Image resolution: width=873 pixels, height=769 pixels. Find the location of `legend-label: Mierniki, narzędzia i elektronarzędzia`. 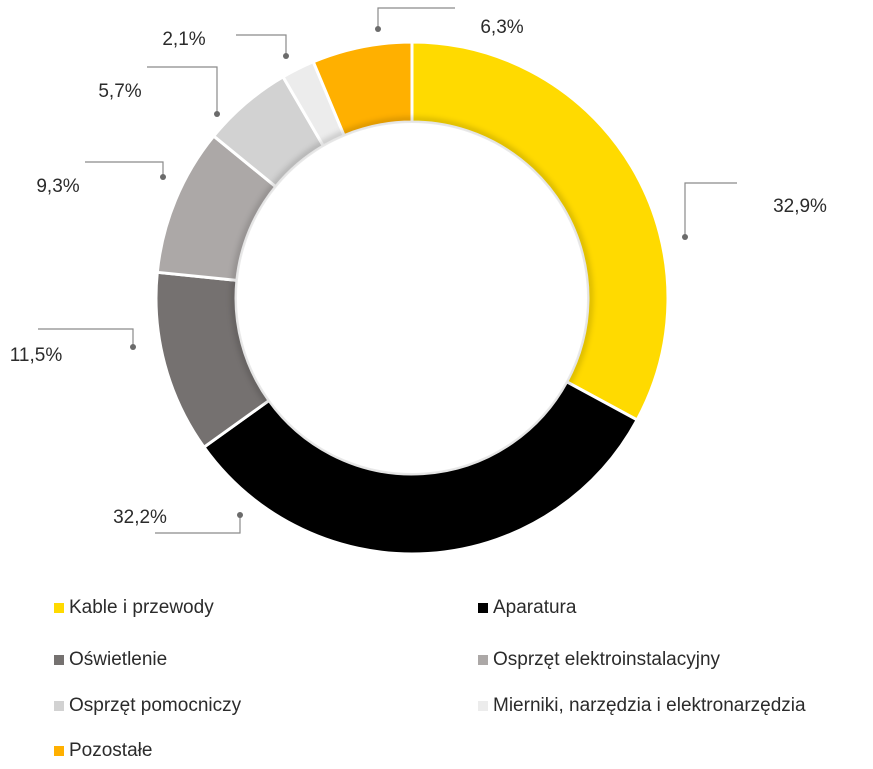

legend-label: Mierniki, narzędzia i elektronarzędzia is located at coordinates (649, 705).